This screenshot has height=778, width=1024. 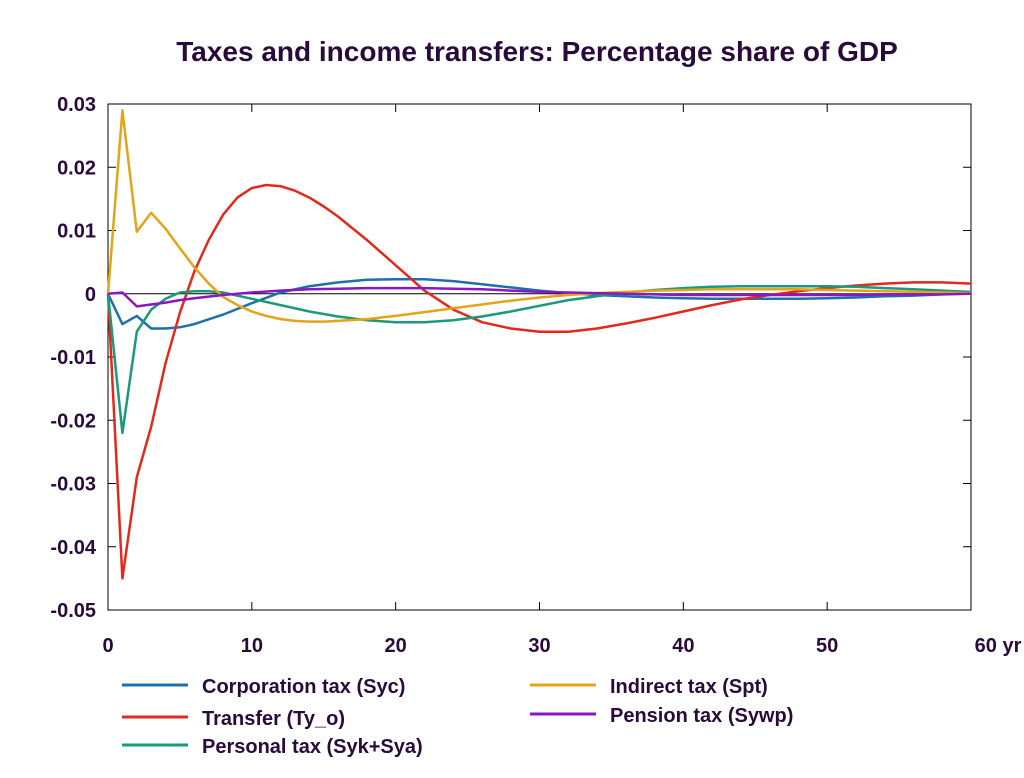 I want to click on y-tick-label: -0.02, so click(x=73, y=421).